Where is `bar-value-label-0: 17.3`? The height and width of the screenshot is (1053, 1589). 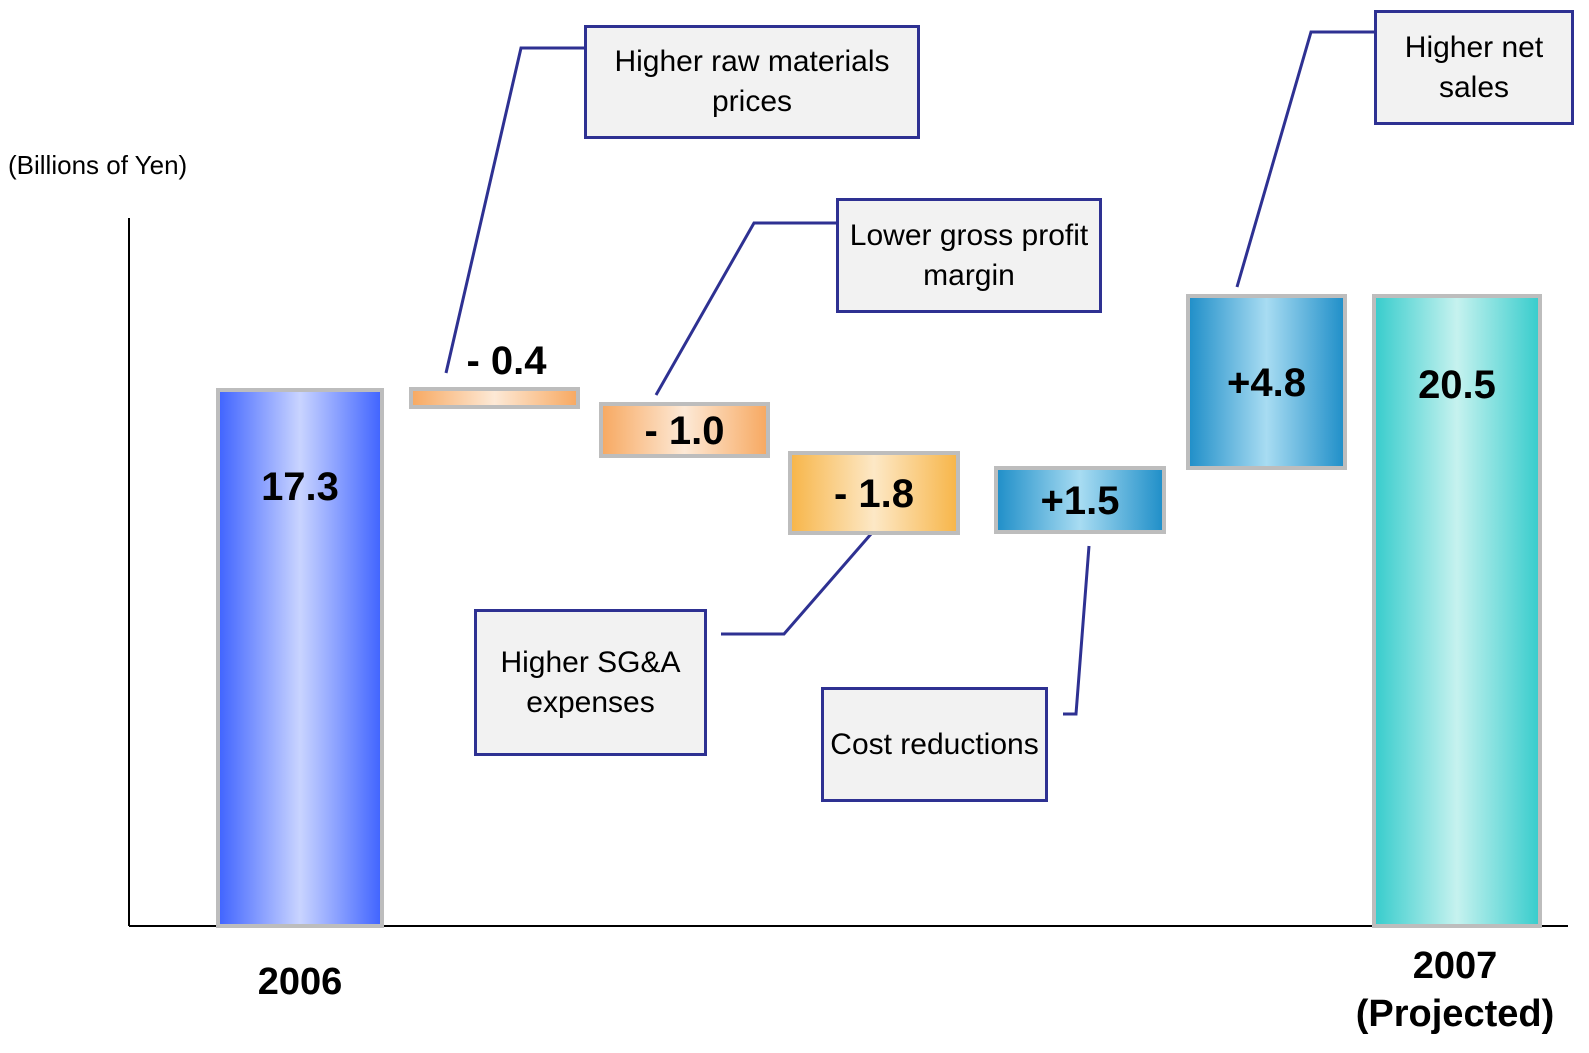 bar-value-label-0: 17.3 is located at coordinates (300, 487).